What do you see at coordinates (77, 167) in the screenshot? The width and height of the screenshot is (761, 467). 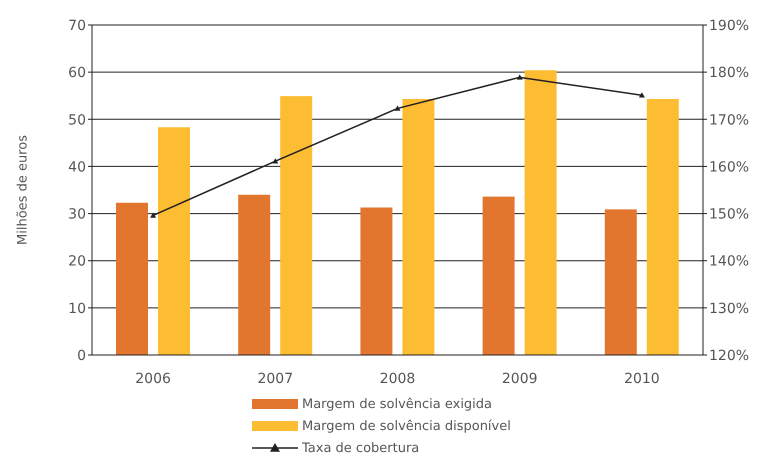 I see `y-tick-label: 40` at bounding box center [77, 167].